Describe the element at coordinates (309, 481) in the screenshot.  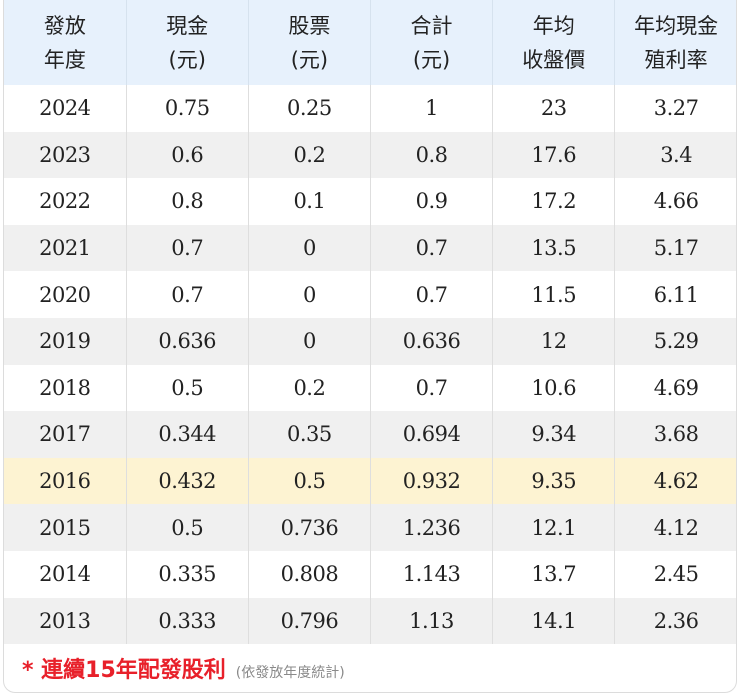
I see `cell-stock: 0.5` at that location.